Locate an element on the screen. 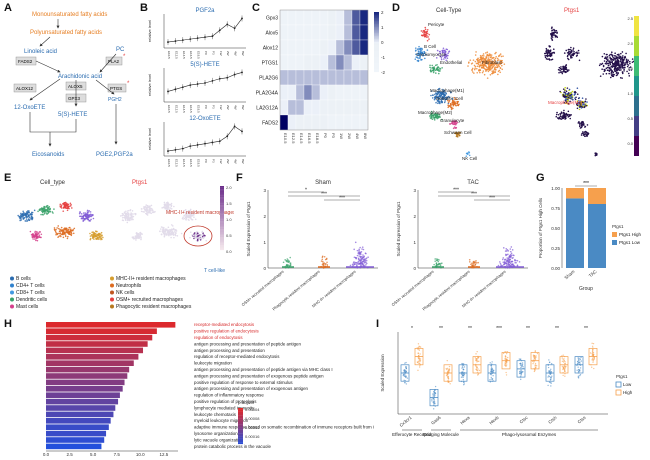  cluster-label: Schwann Cell is located at coordinates (458, 132).